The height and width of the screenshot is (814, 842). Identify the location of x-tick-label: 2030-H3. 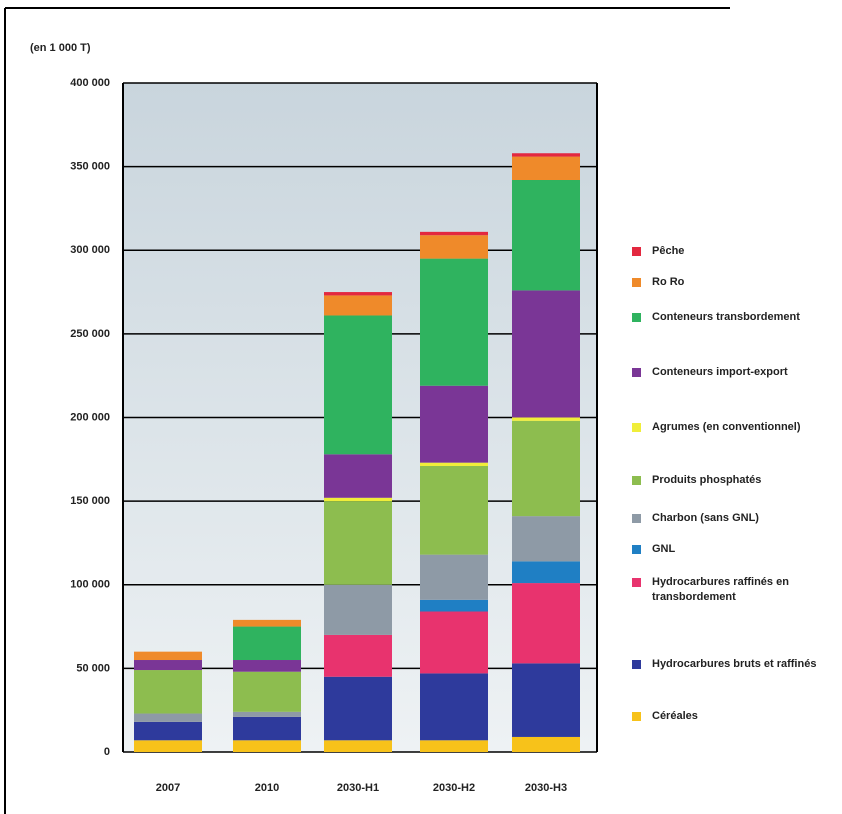
(546, 788).